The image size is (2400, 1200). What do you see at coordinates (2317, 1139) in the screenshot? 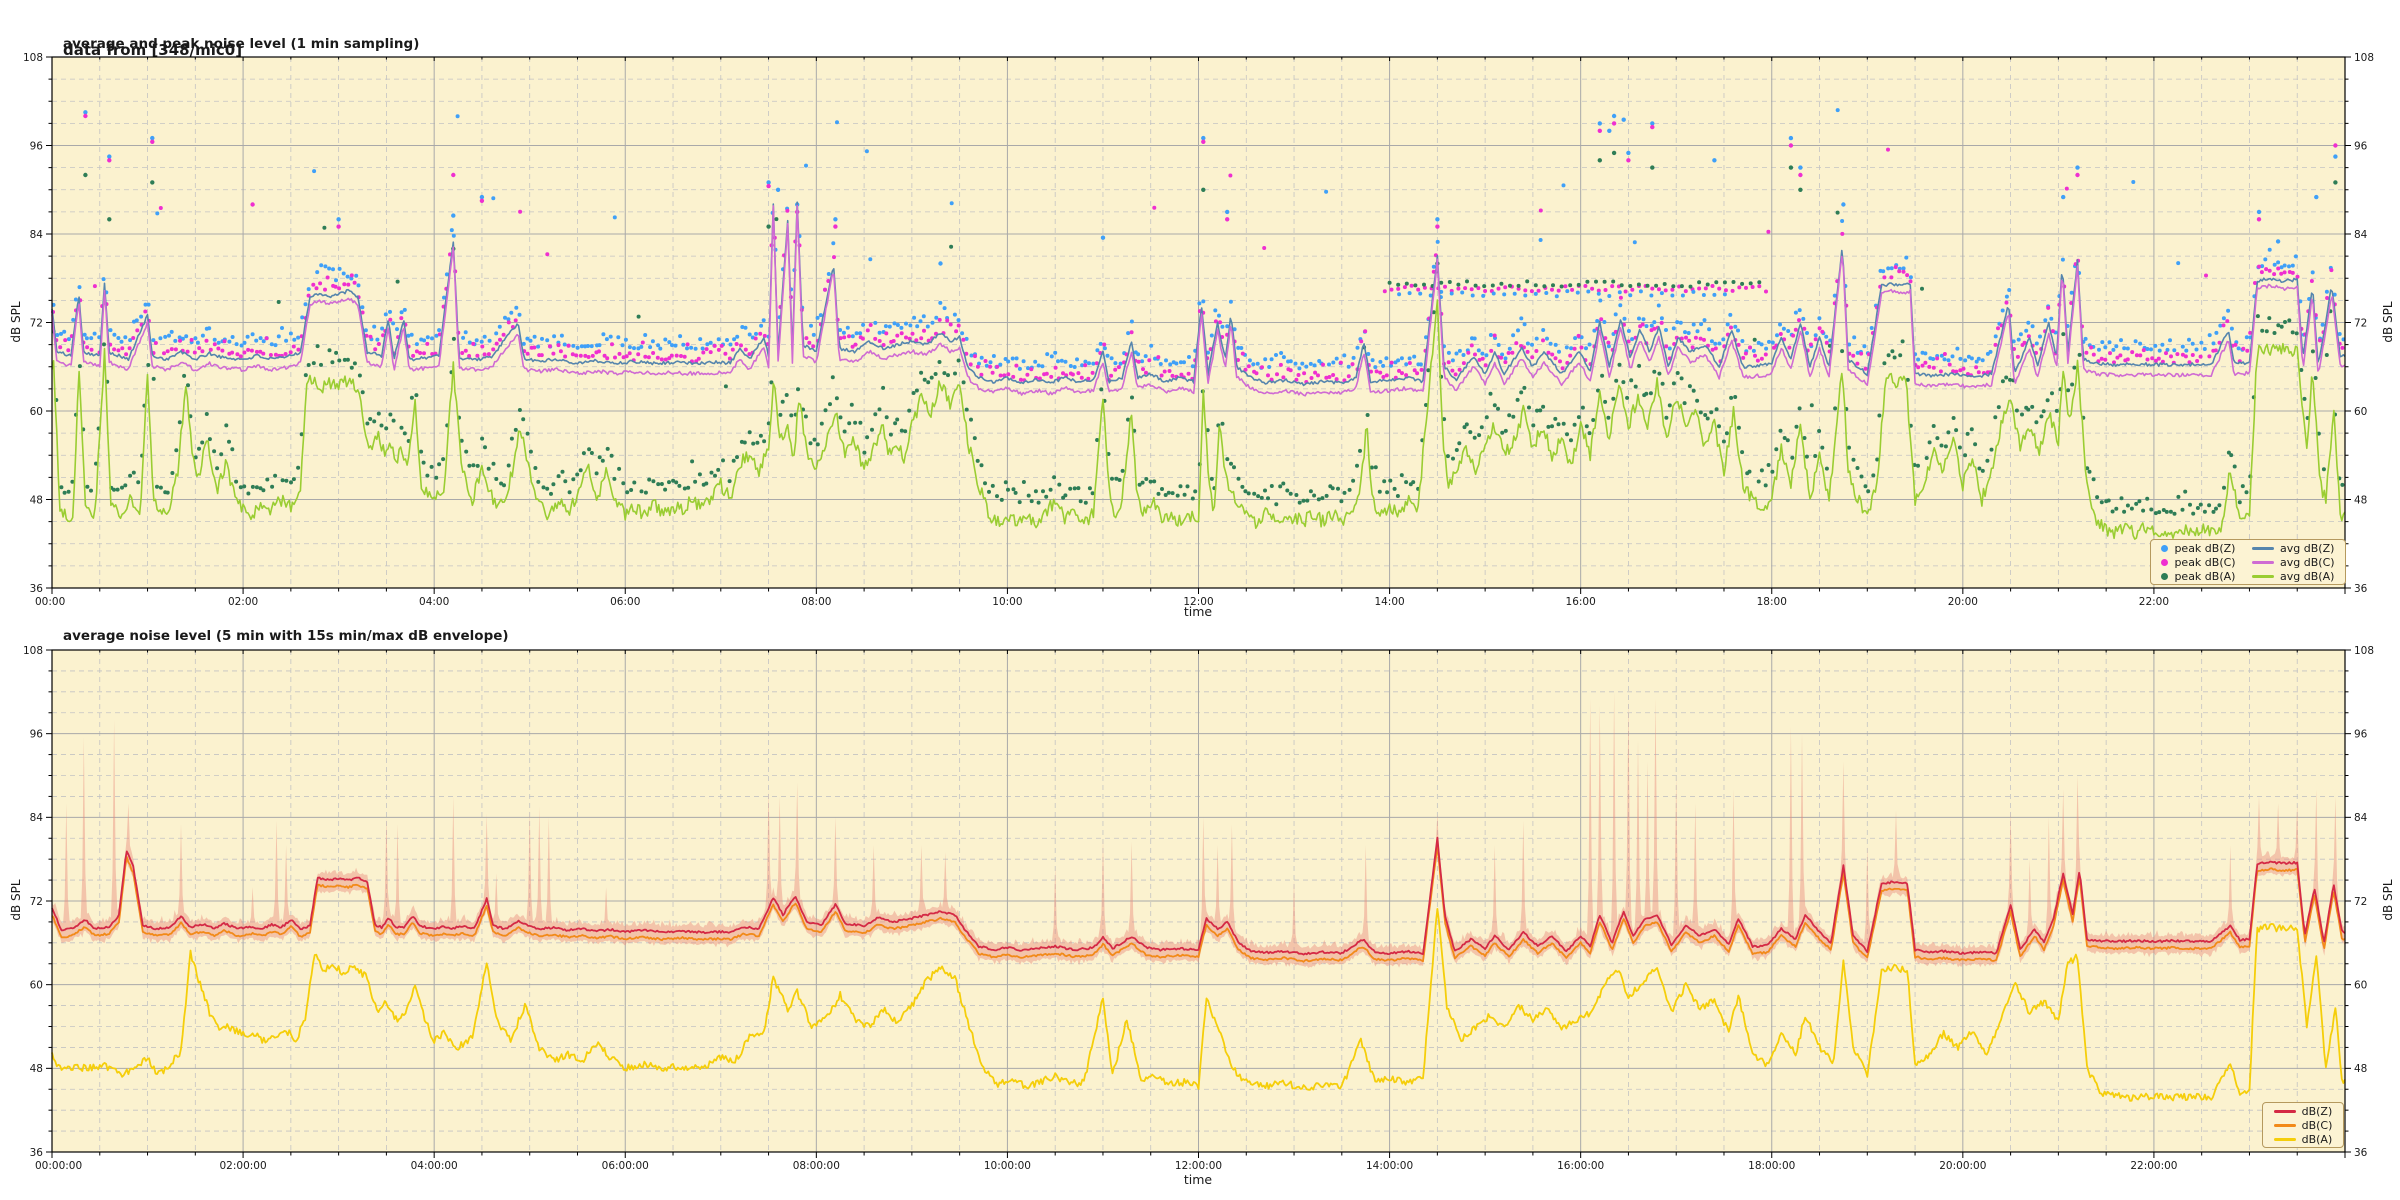
I see `legend-label: dB(A)` at bounding box center [2317, 1139].